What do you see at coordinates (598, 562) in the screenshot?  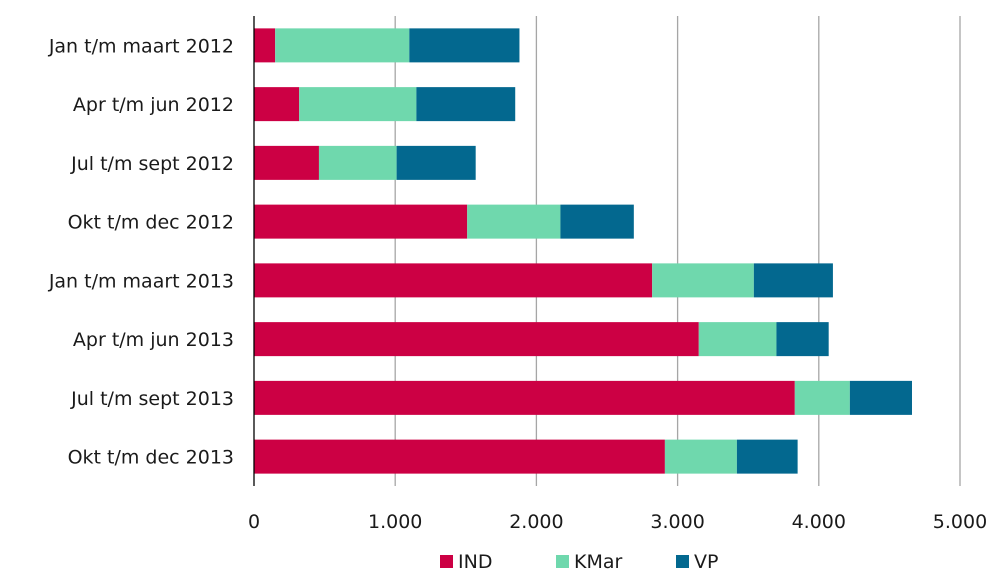 I see `legend-label-kmar: KMar` at bounding box center [598, 562].